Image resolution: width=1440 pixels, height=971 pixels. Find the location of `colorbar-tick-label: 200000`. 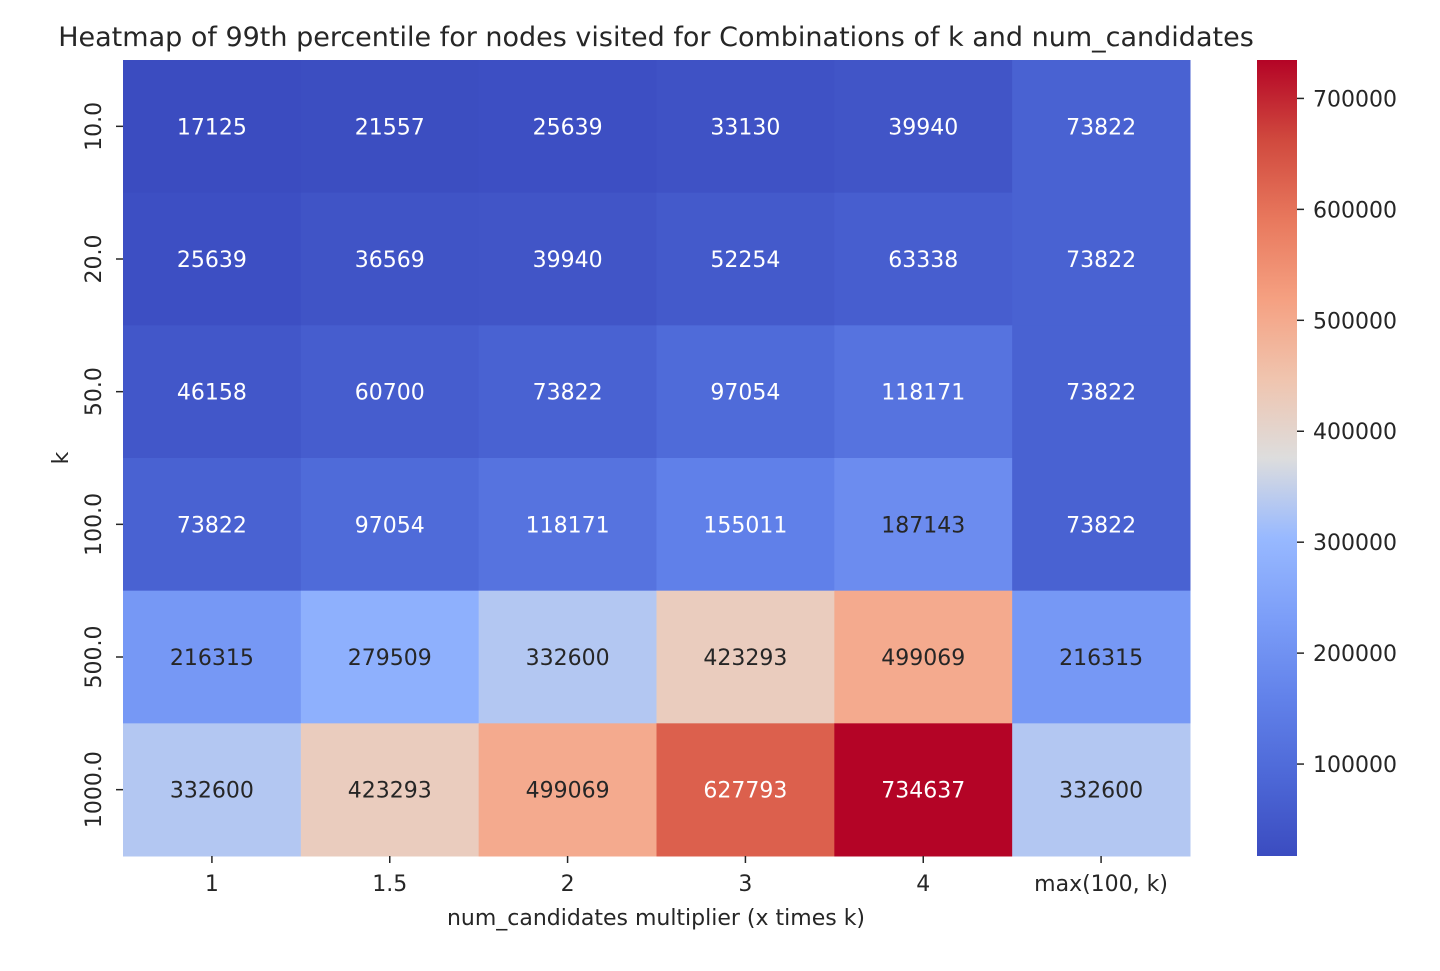

colorbar-tick-label: 200000 is located at coordinates (1355, 654).